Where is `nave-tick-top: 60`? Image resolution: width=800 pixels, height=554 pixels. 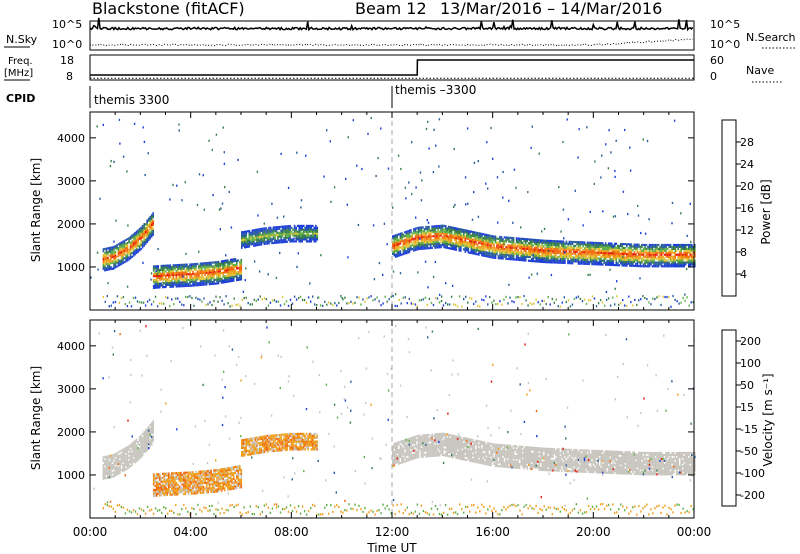 nave-tick-top: 60 is located at coordinates (717, 60).